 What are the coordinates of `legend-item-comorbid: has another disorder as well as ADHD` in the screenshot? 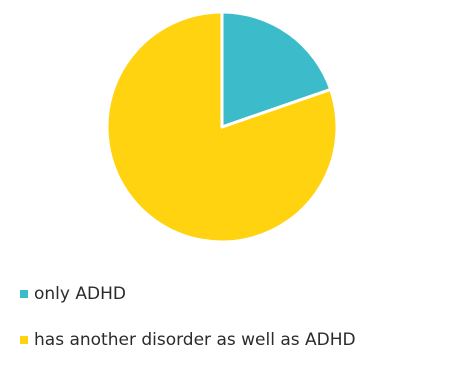 It's located at (188, 340).